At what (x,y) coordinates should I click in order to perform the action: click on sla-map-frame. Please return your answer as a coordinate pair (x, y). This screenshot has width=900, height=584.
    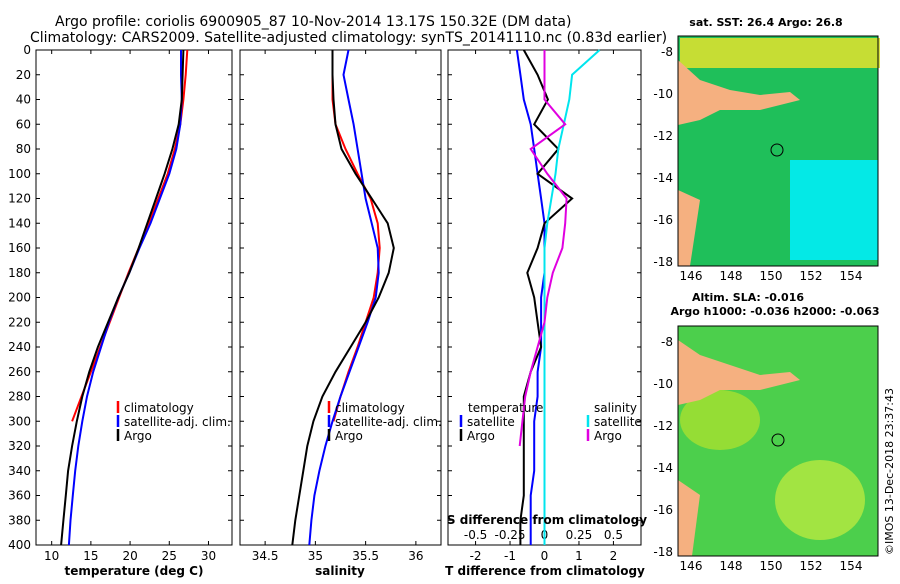
    Looking at the image, I should click on (778, 441).